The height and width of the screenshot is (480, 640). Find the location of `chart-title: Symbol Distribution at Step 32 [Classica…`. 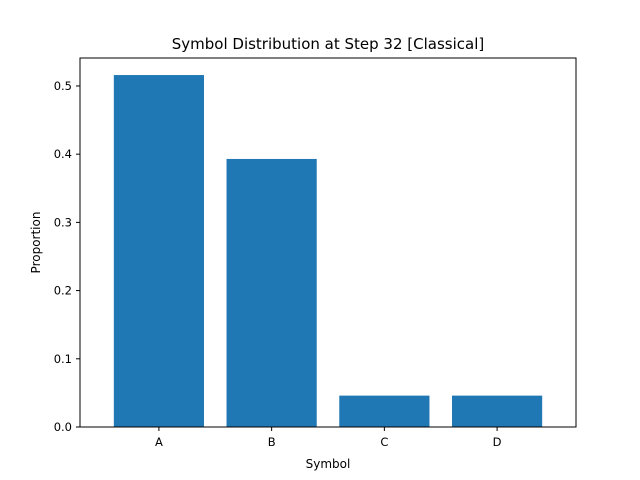

chart-title: Symbol Distribution at Step 32 [Classica… is located at coordinates (328, 44).